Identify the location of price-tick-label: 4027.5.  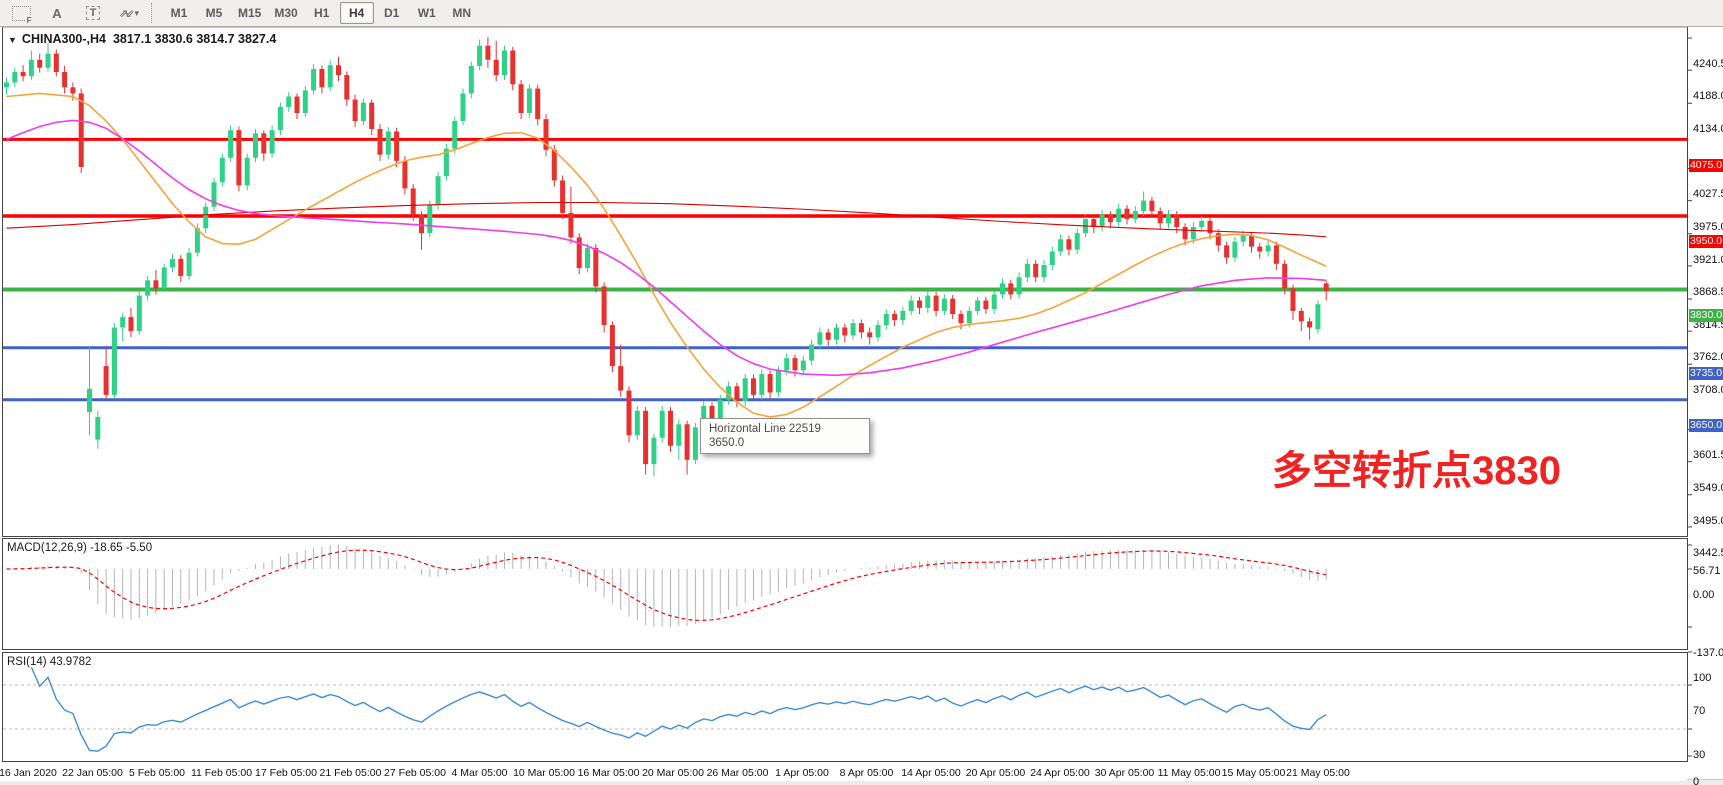
(1708, 194).